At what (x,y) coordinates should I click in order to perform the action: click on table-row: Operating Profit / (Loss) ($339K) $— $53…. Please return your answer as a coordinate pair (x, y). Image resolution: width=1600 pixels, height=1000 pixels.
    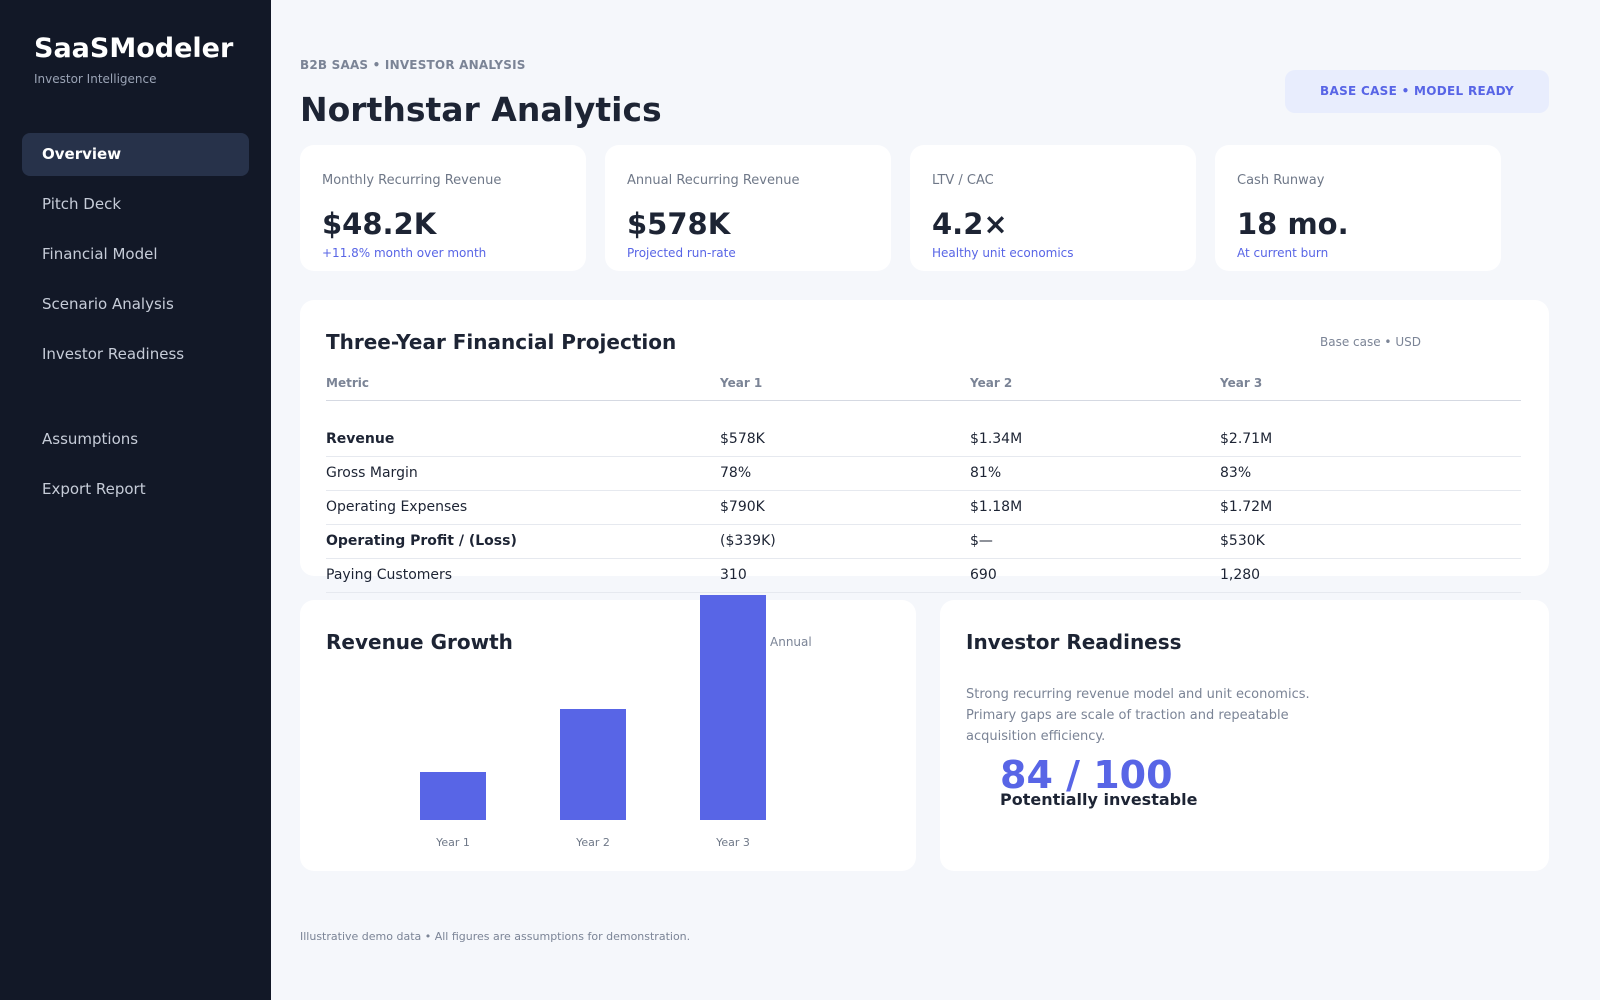
    Looking at the image, I should click on (923, 542).